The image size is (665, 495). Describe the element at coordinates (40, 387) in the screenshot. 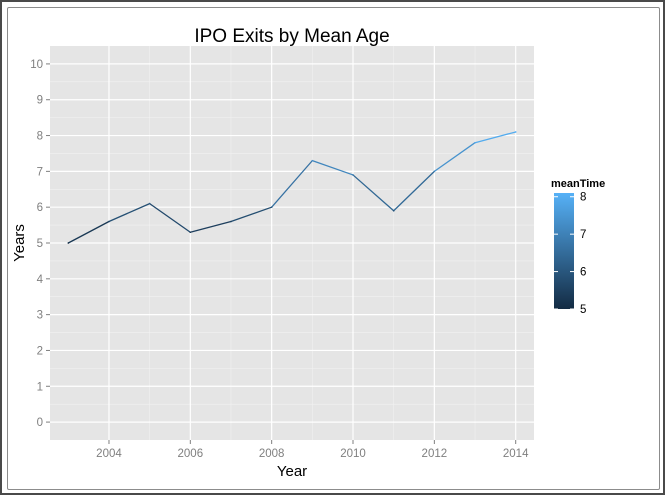

I see `y-tick-label: 1` at that location.